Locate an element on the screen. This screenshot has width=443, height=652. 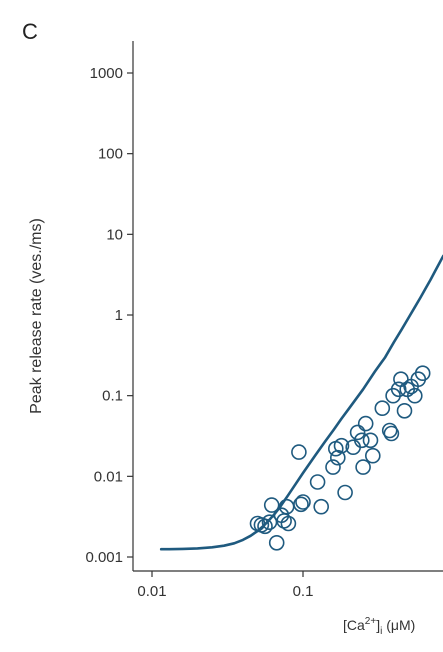
y-tick-label: 10 is located at coordinates (114, 234).